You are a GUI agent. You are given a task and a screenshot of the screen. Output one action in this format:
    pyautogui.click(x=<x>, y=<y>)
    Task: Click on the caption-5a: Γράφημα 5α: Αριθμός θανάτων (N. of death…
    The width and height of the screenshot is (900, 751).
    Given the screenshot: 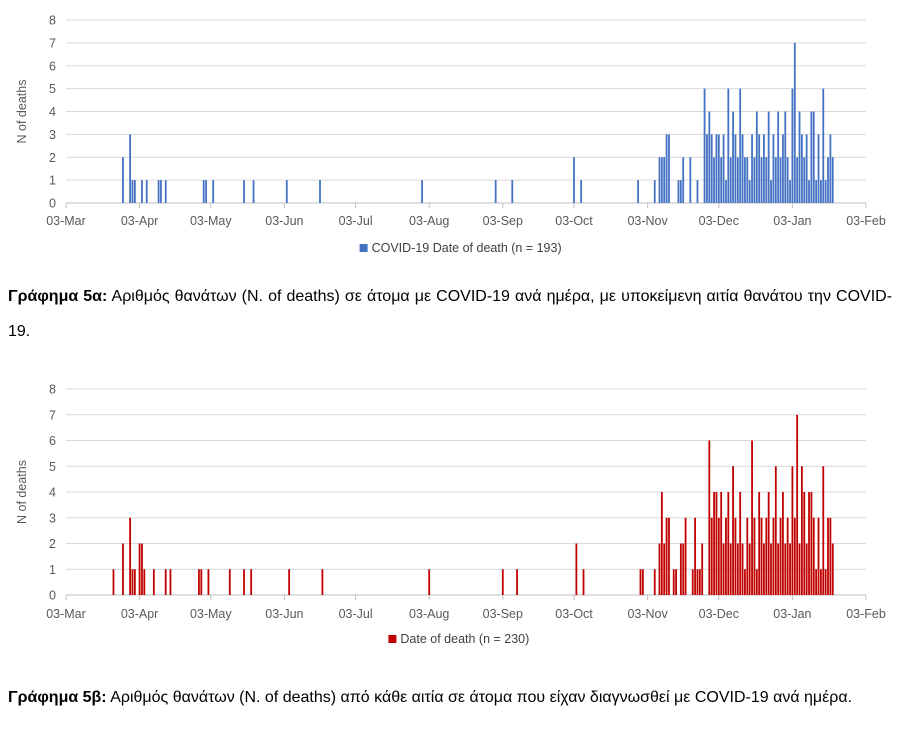 What is the action you would take?
    pyautogui.click(x=450, y=314)
    